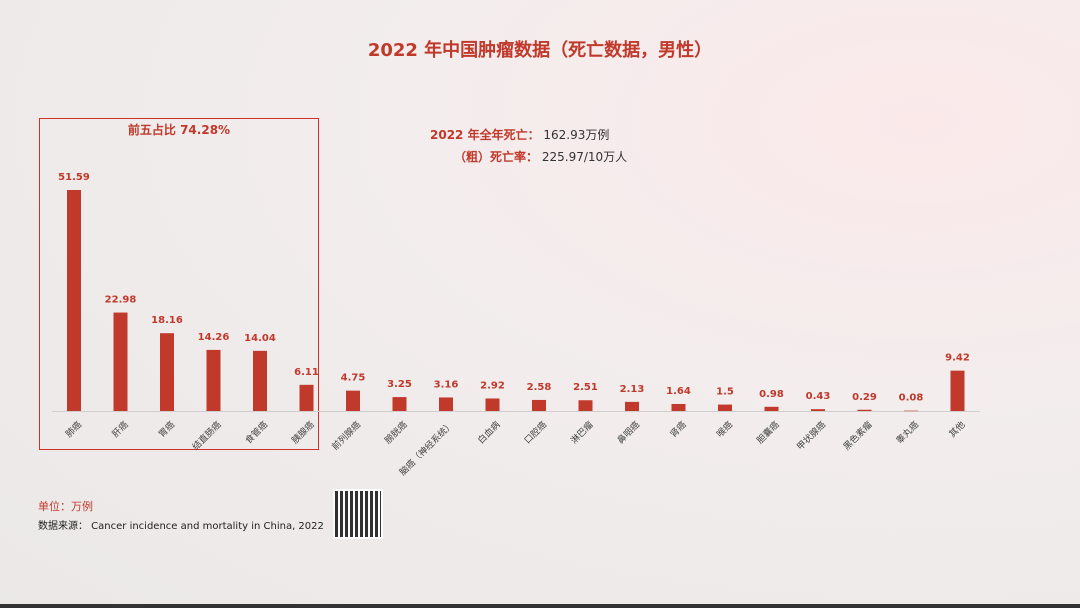 The width and height of the screenshot is (1080, 608). I want to click on tick-label: 淋巴瘤, so click(582, 433).